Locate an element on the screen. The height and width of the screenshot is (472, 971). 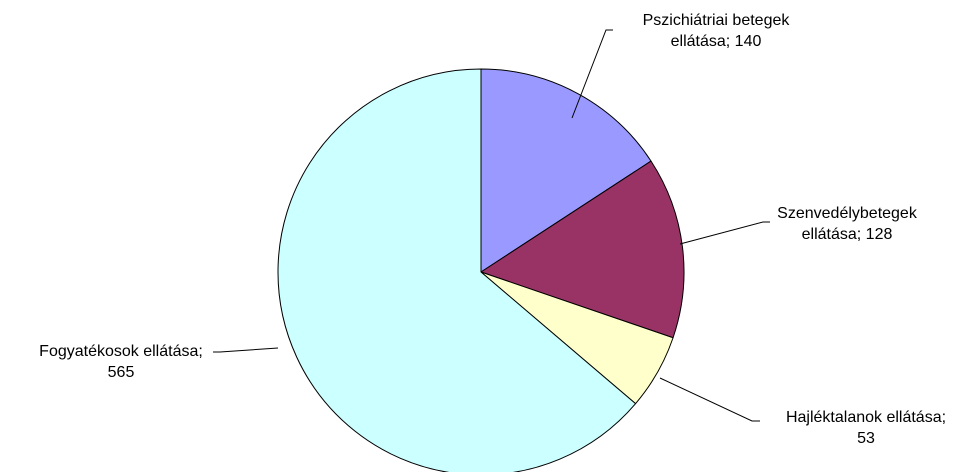
data-label-line: Hajléktalanok ellátása; is located at coordinates (866, 417).